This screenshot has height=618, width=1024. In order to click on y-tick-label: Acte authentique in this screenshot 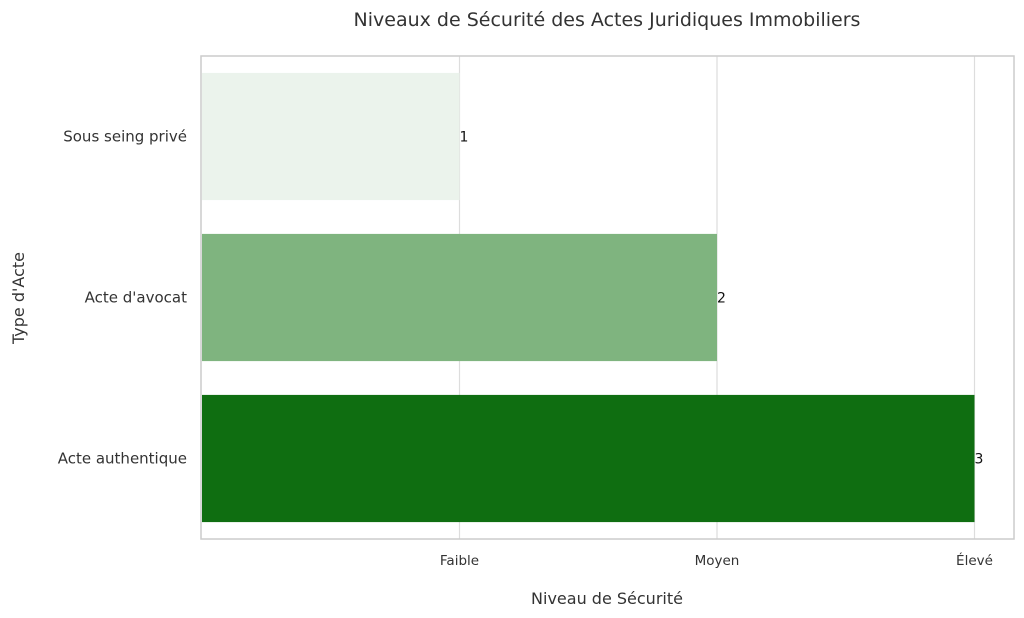, I will do `click(122, 459)`.